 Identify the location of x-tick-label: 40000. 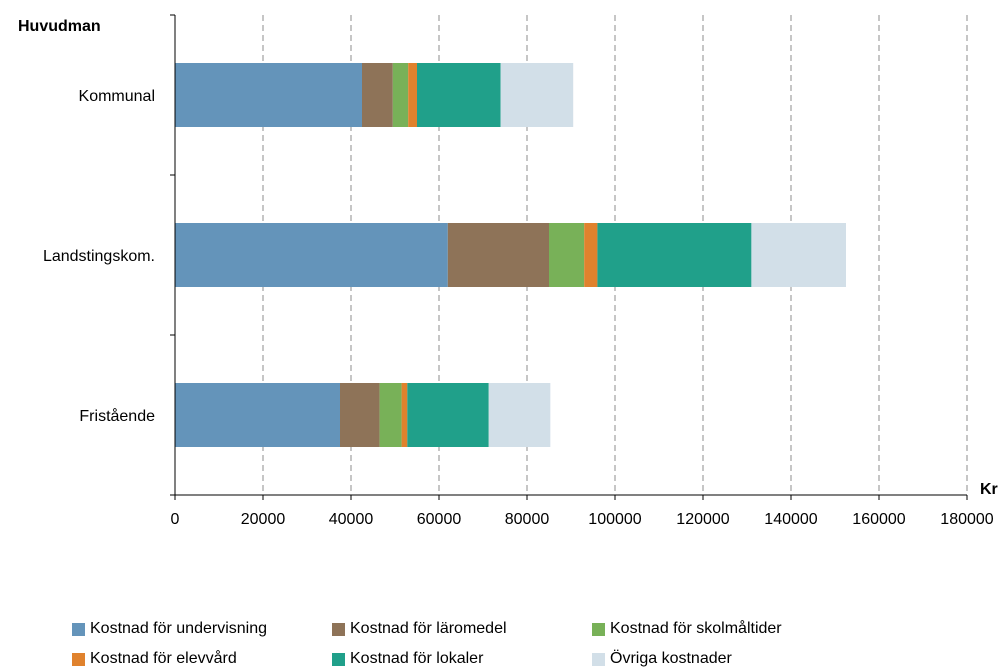
(351, 519).